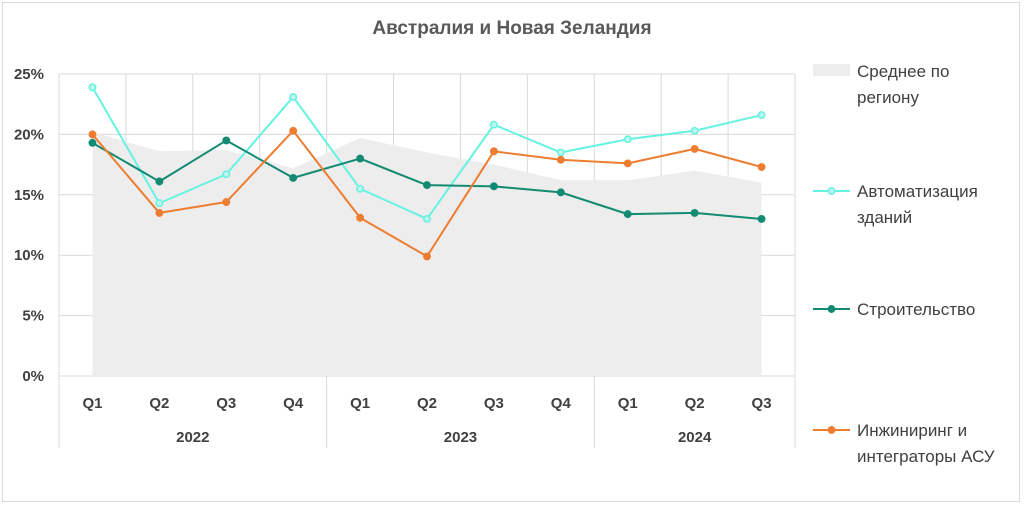 This screenshot has height=506, width=1024. Describe the element at coordinates (831, 70) in the screenshot. I see `legend-swatch-area` at that location.